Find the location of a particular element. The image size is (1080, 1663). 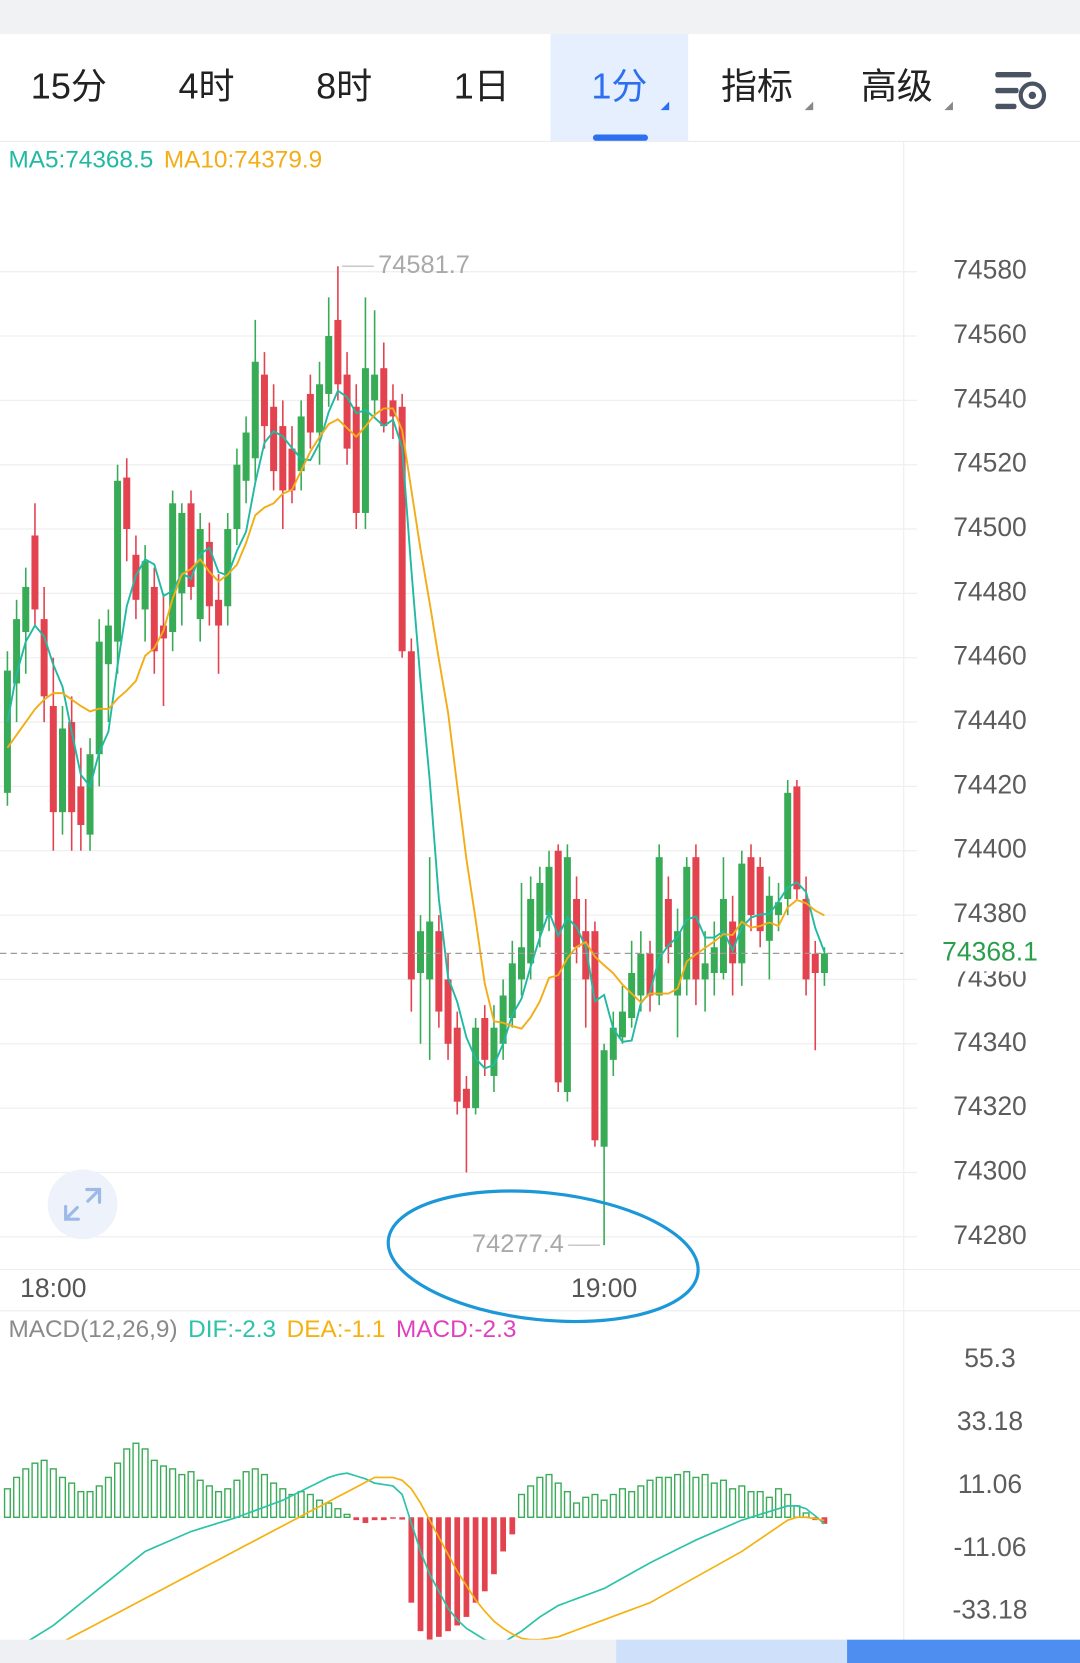

tab: 1日 is located at coordinates (482, 85).